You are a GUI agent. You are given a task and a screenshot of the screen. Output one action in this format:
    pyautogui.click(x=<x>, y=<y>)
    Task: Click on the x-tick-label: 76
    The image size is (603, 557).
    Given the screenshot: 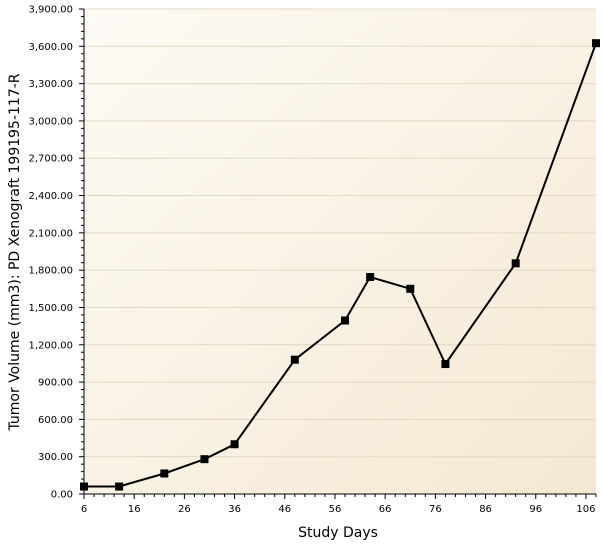 What is the action you would take?
    pyautogui.click(x=435, y=509)
    